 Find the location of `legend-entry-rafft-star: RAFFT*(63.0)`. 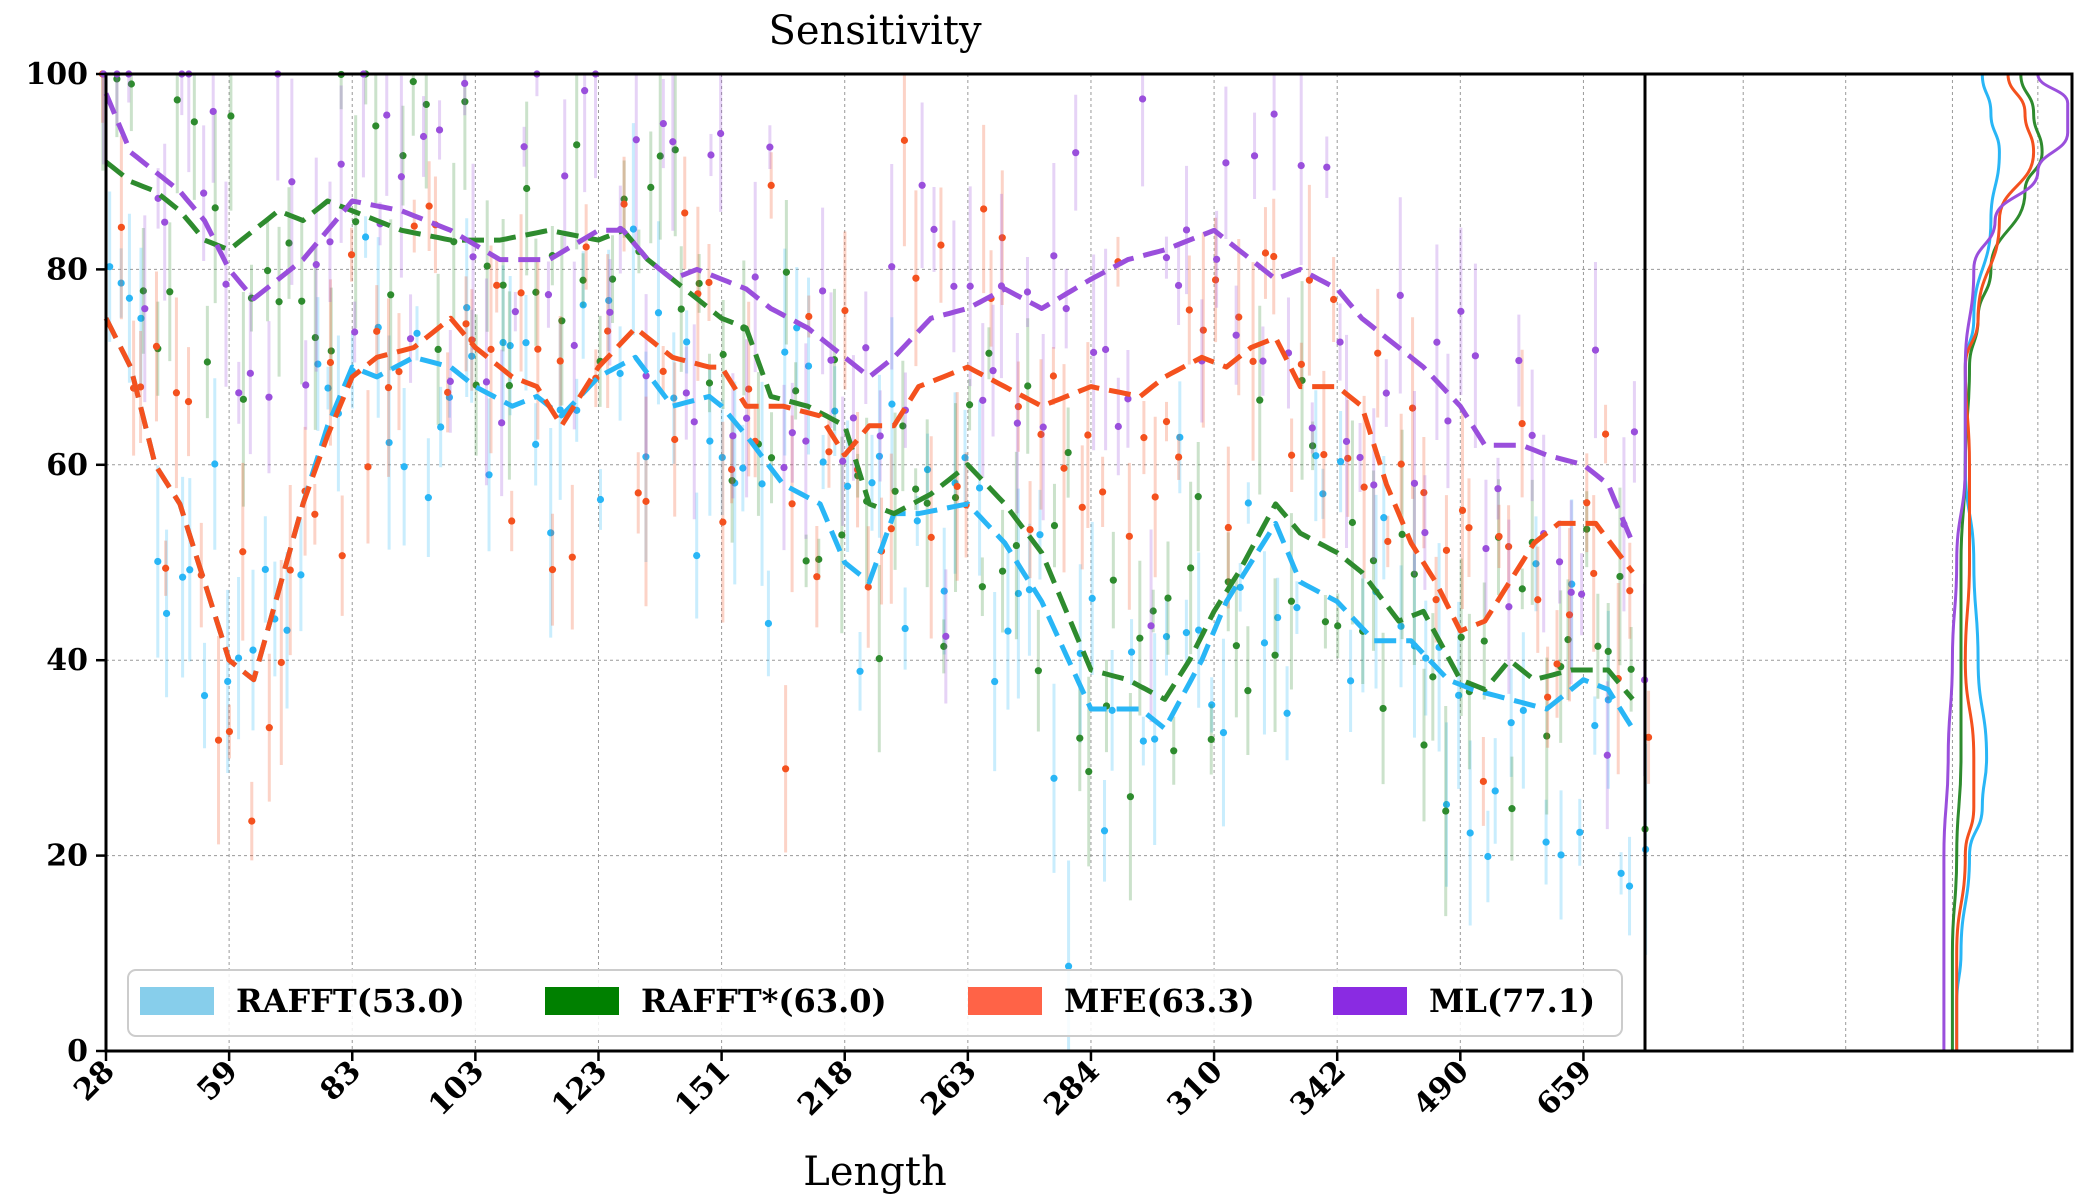

legend-entry-rafft-star: RAFFT*(63.0) is located at coordinates (716, 1001).